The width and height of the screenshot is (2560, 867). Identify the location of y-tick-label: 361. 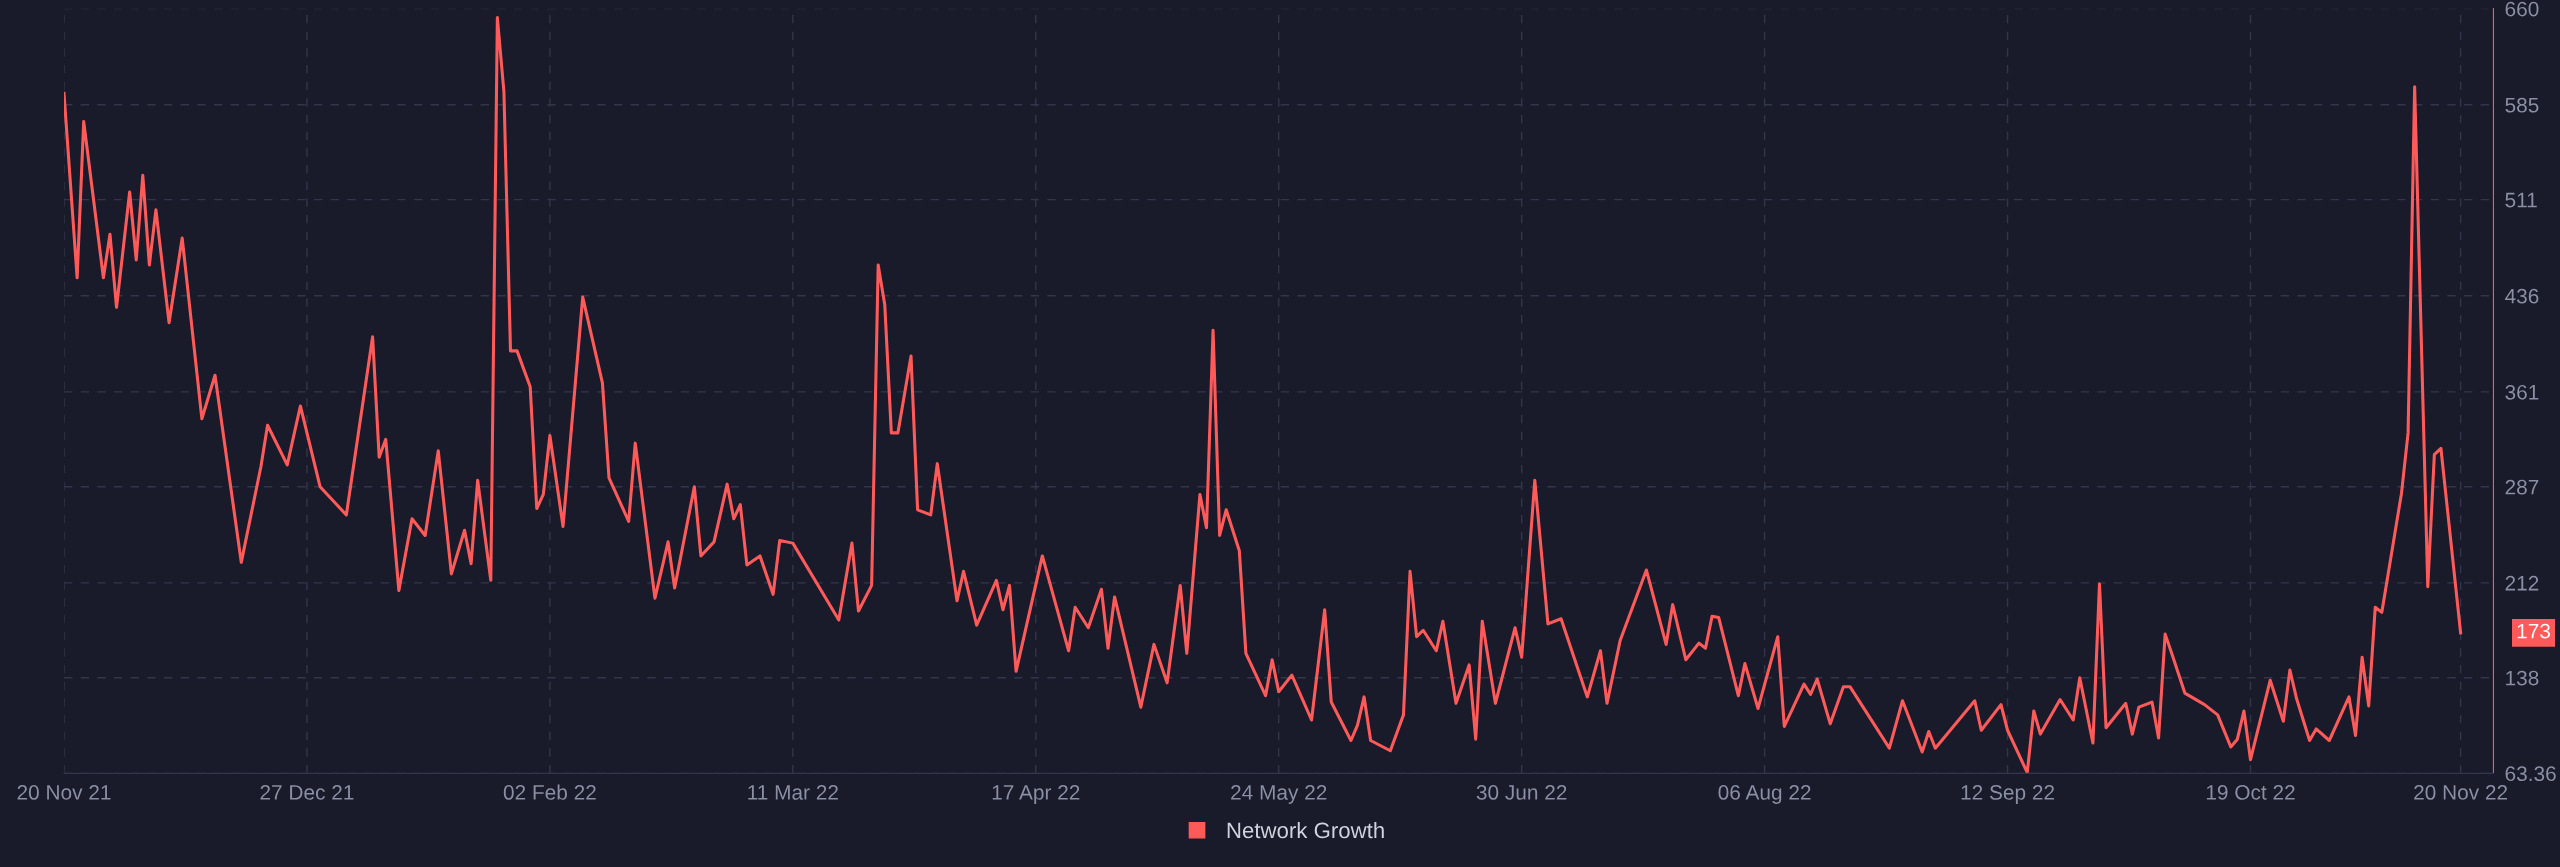
(2522, 392).